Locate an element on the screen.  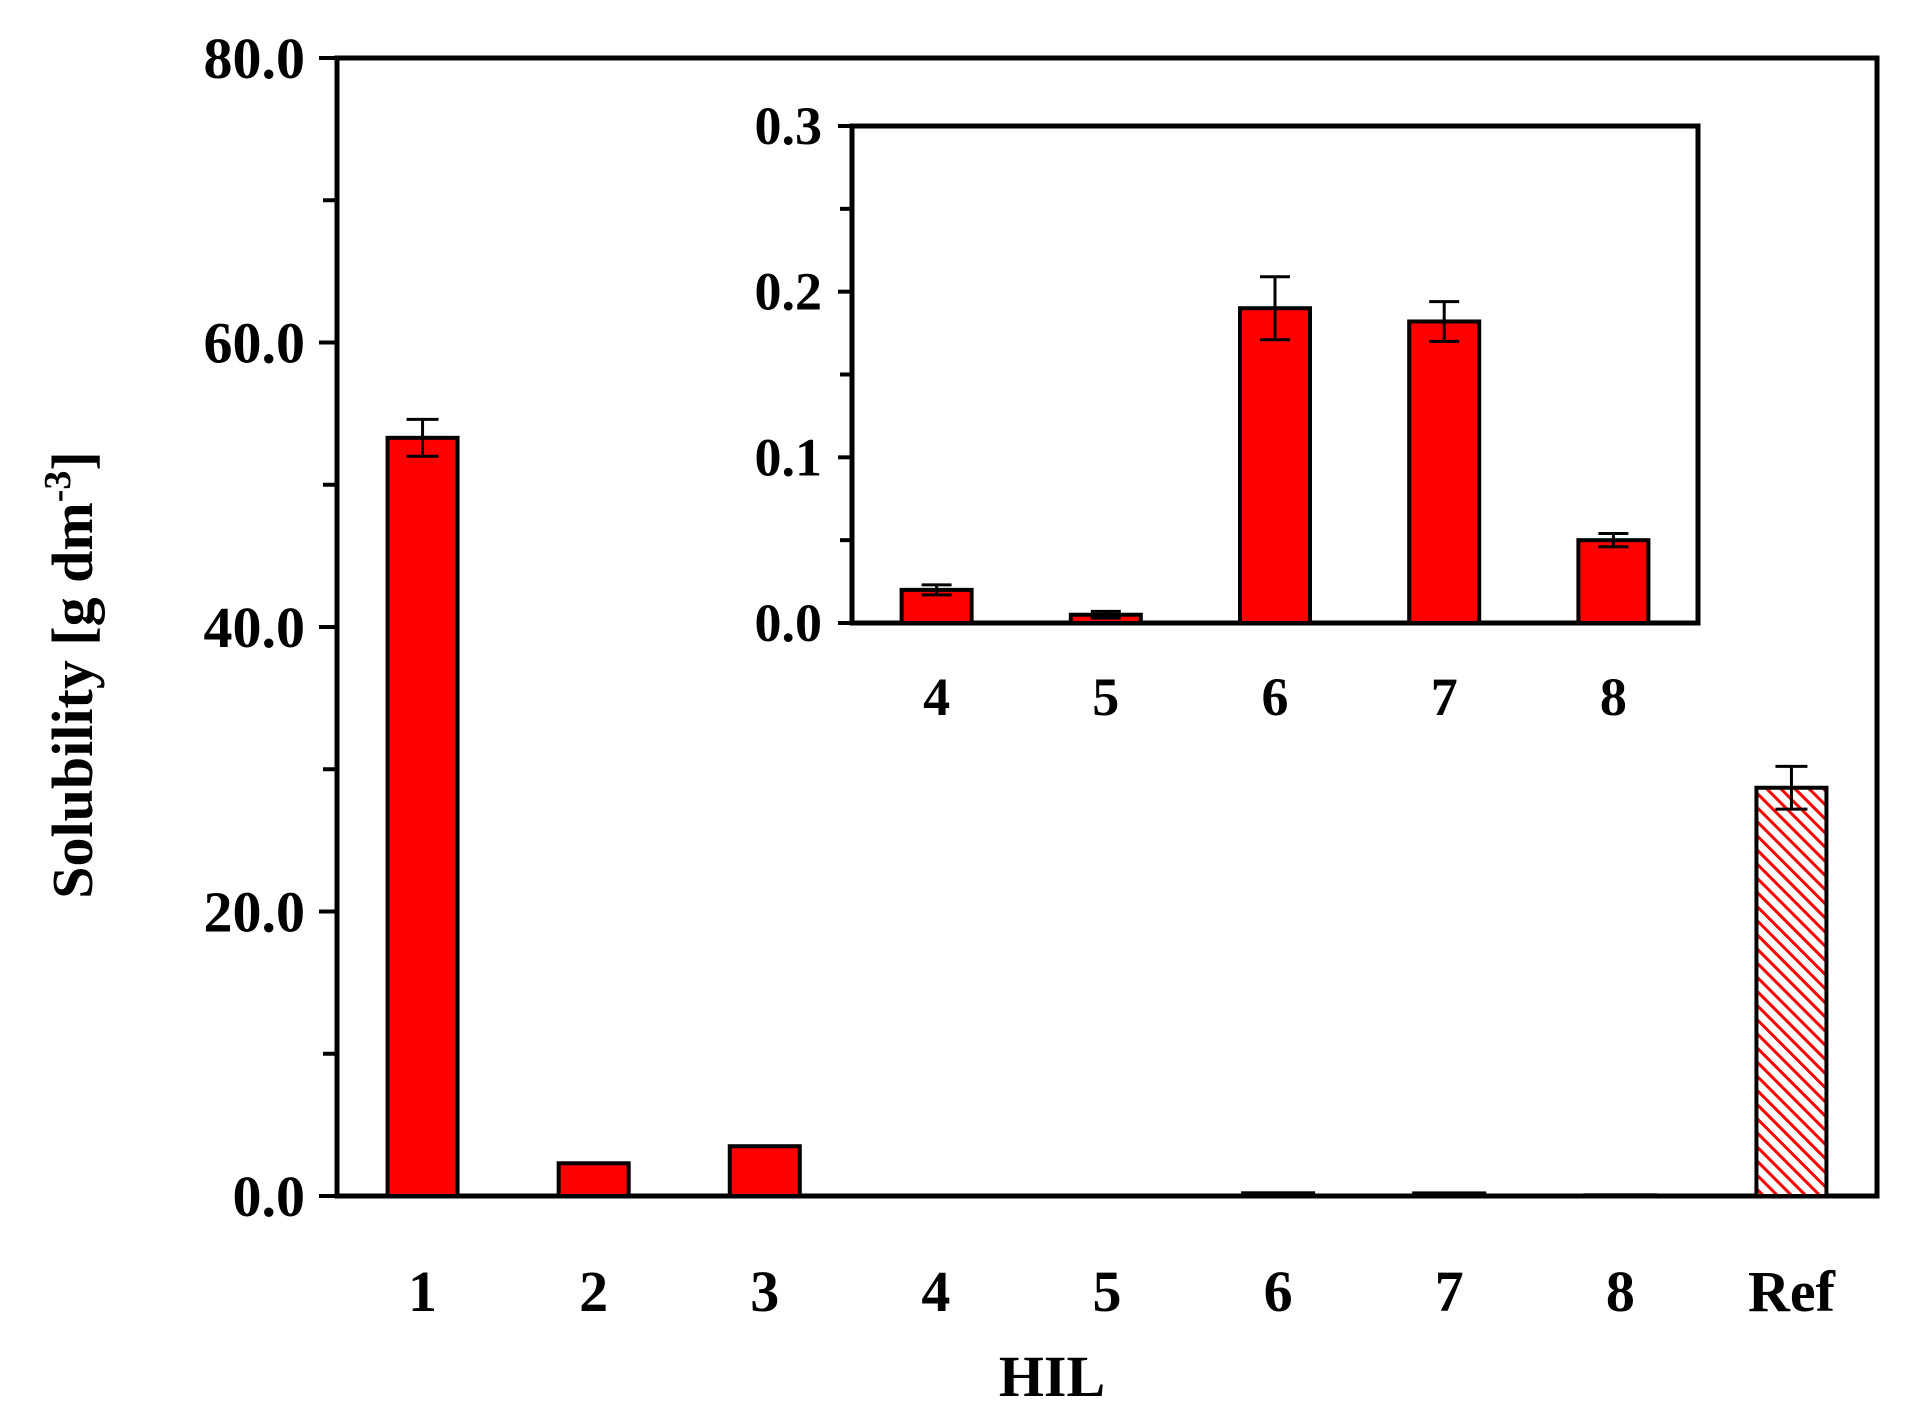
y-tick-label: 60.0 is located at coordinates (255, 343).